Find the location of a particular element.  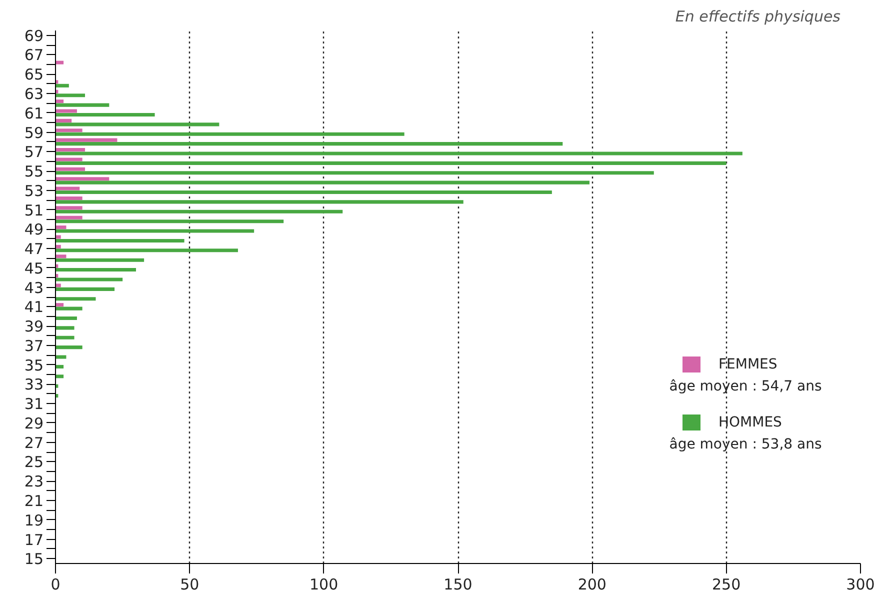

y-tick-label: 65 is located at coordinates (34, 75).